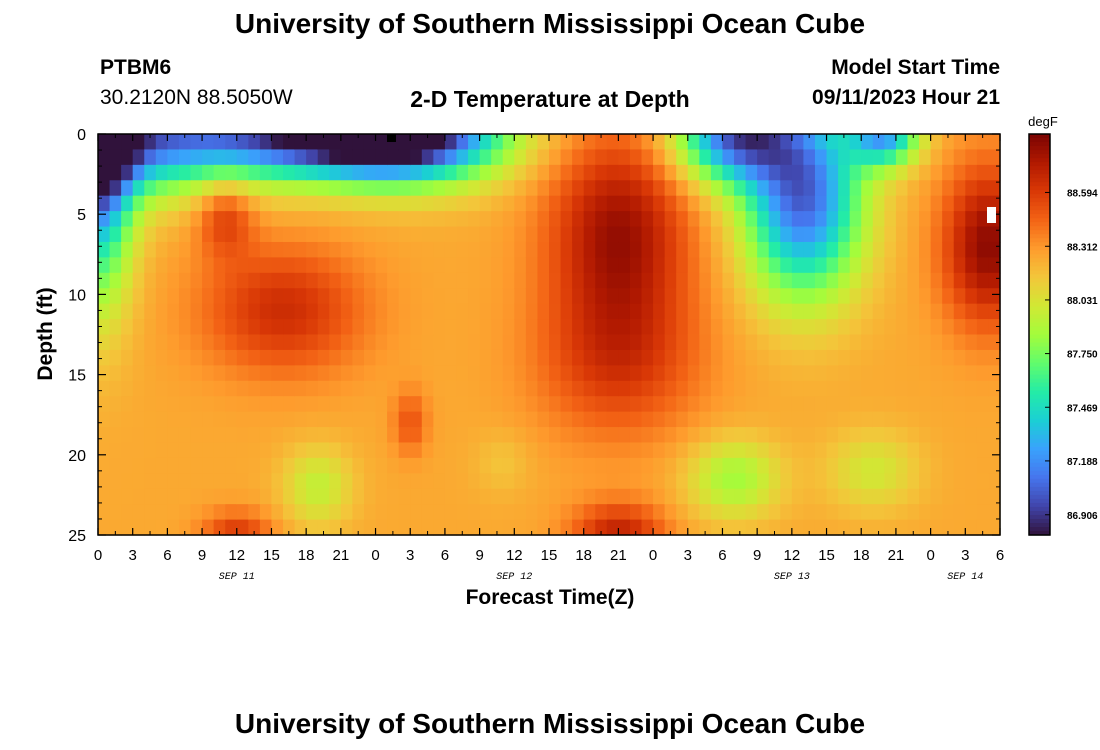  Describe the element at coordinates (237, 577) in the screenshot. I see `x-date-label: SEP 11` at that location.